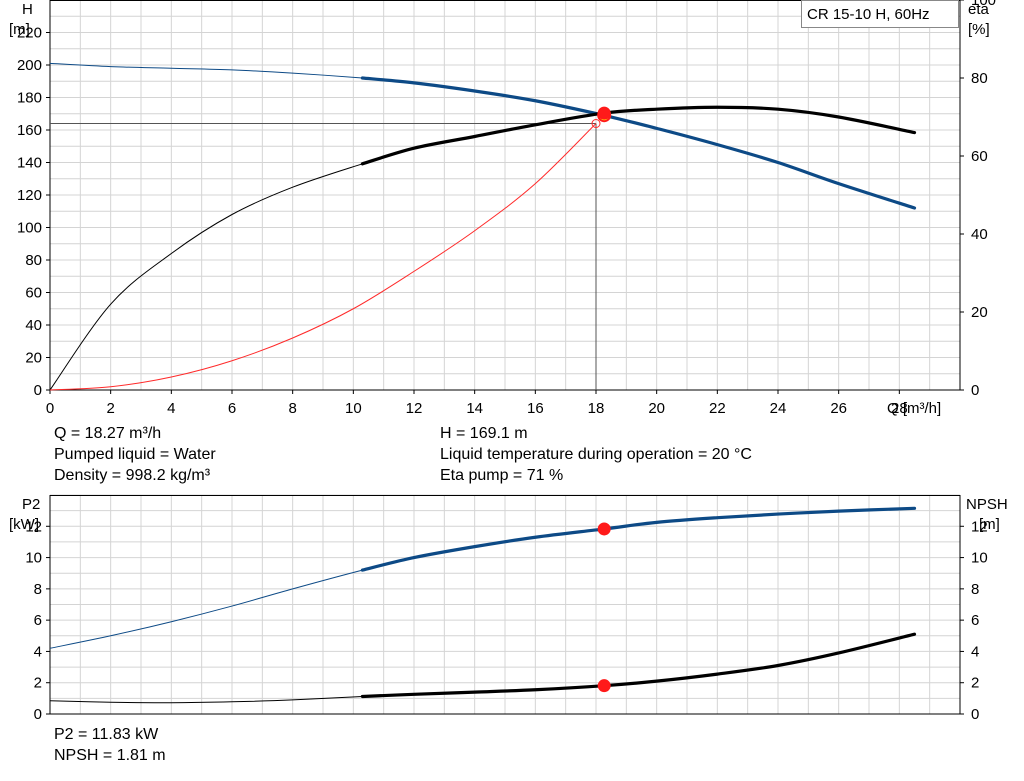 The image size is (1024, 781). What do you see at coordinates (24, 524) in the screenshot?
I see `y-left-axis-unit: [kW]` at bounding box center [24, 524].